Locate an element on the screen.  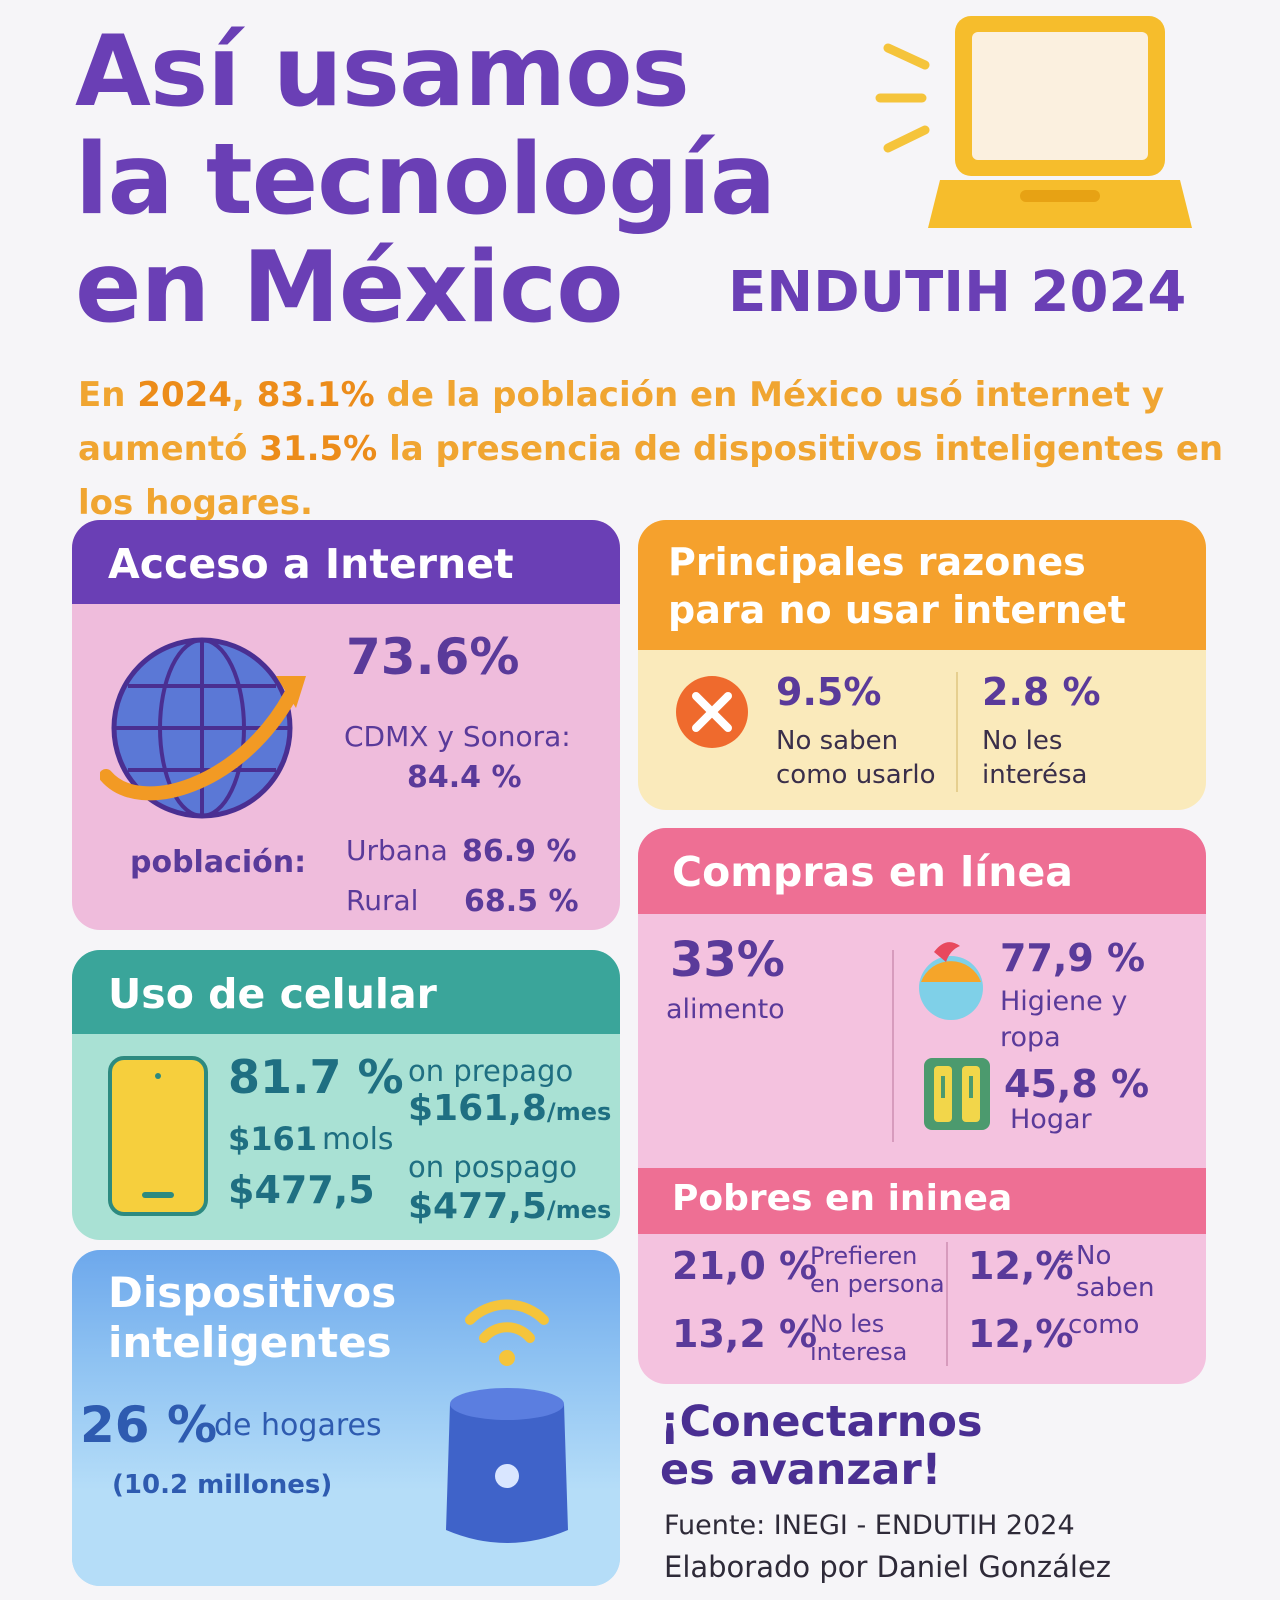
celular-price2: $477,5 is located at coordinates (301, 1190).